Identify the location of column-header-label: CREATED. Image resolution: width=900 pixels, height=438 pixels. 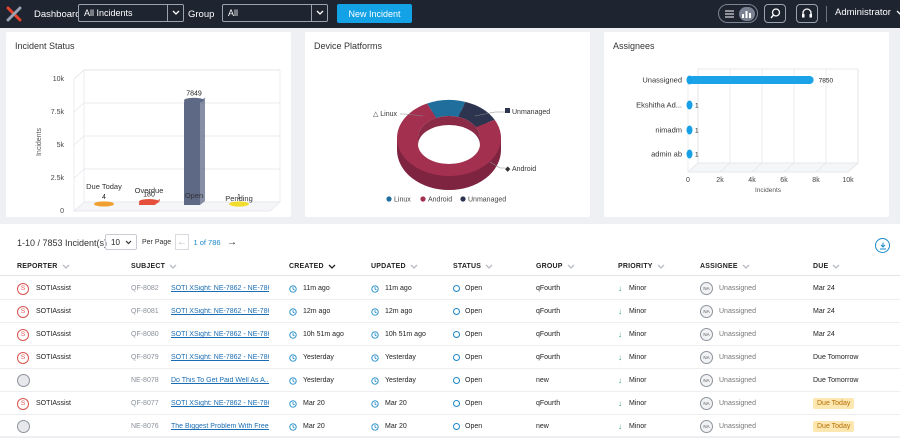
(306, 266).